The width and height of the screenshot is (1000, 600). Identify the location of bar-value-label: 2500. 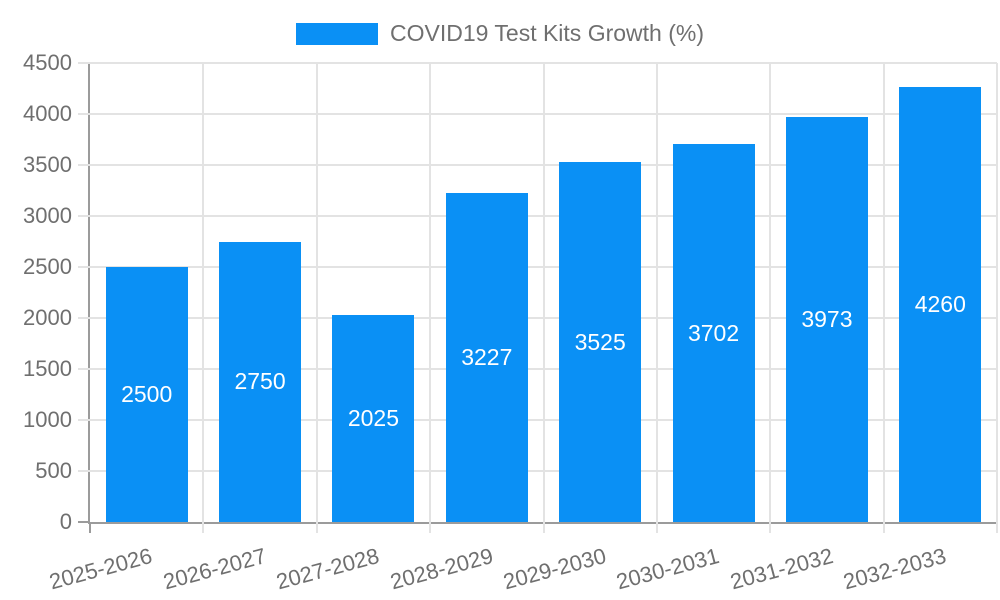
(147, 394).